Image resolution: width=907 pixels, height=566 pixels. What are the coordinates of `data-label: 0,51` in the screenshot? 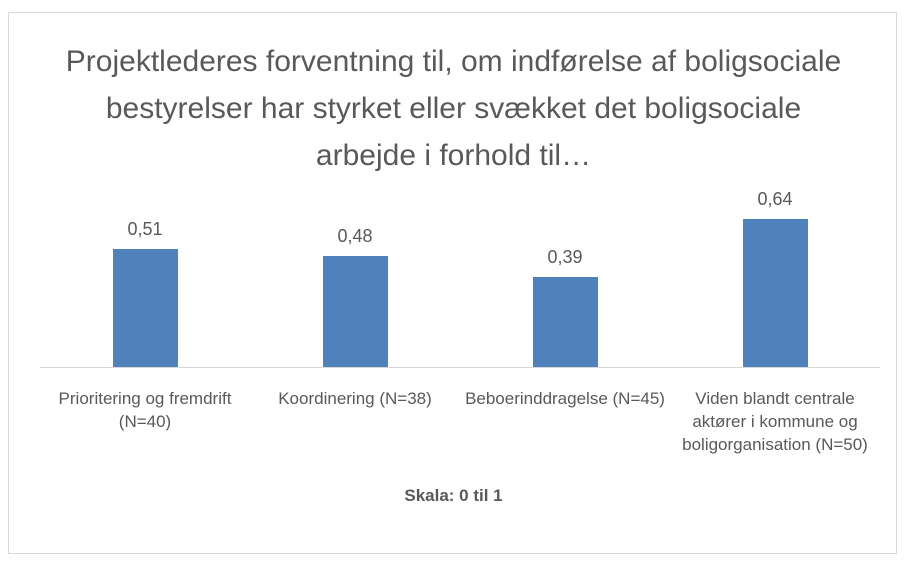 It's located at (145, 229).